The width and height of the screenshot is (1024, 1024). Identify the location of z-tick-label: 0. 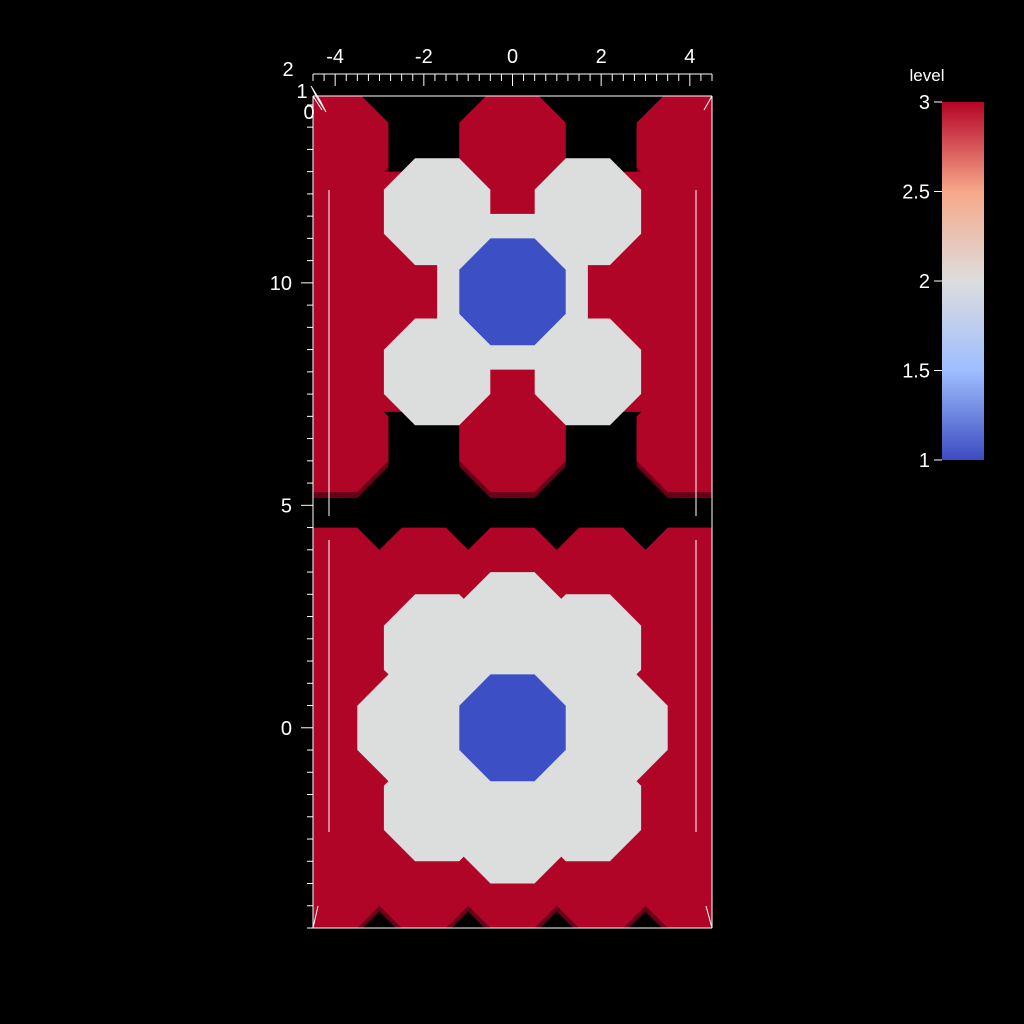
(308, 113).